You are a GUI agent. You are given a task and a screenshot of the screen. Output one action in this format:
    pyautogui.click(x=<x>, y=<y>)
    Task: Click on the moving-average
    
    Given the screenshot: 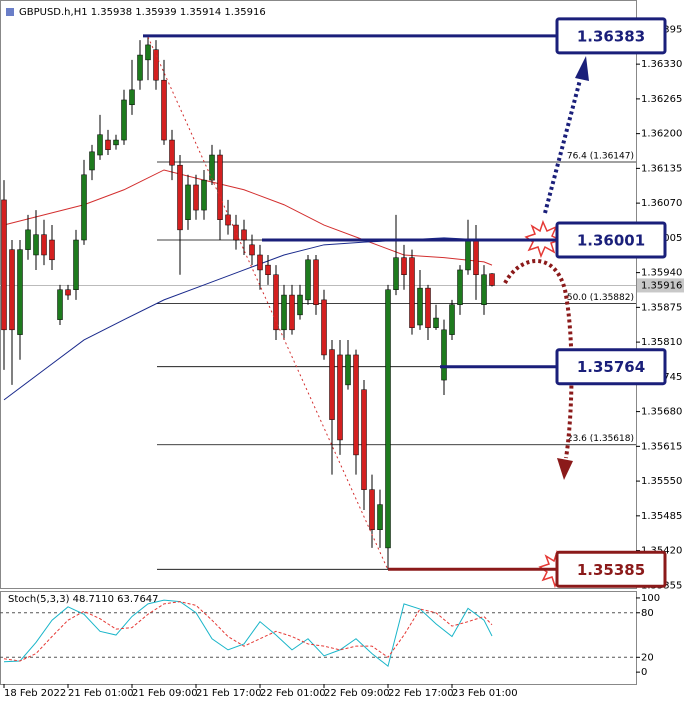 What is the action you would take?
    pyautogui.click(x=248, y=217)
    